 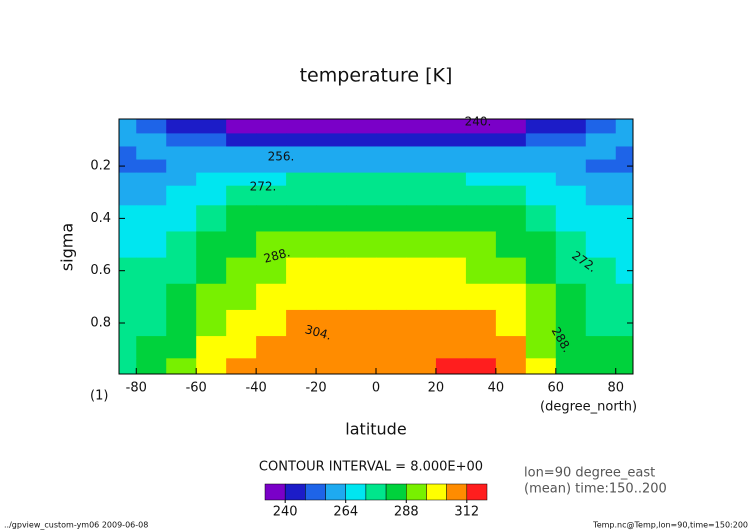 What do you see at coordinates (595, 489) in the screenshot?
I see `info-line: (mean) time:150..200` at bounding box center [595, 489].